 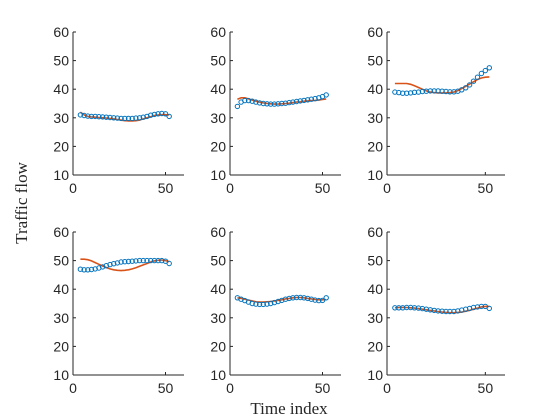 What do you see at coordinates (275, 310) in the screenshot?
I see `panel-5: 10 20 30 40 50 60 0 50` at bounding box center [275, 310].